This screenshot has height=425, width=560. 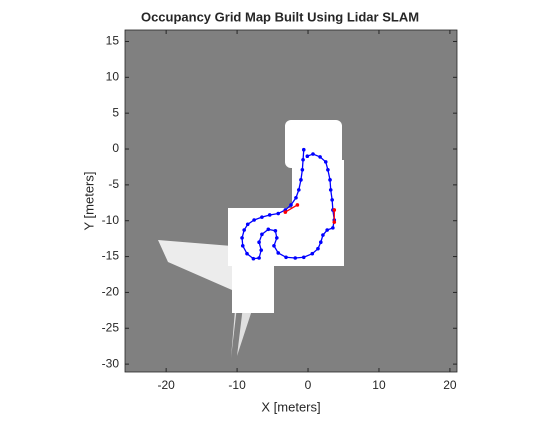 I want to click on y-tick-label: 15, so click(x=113, y=41).